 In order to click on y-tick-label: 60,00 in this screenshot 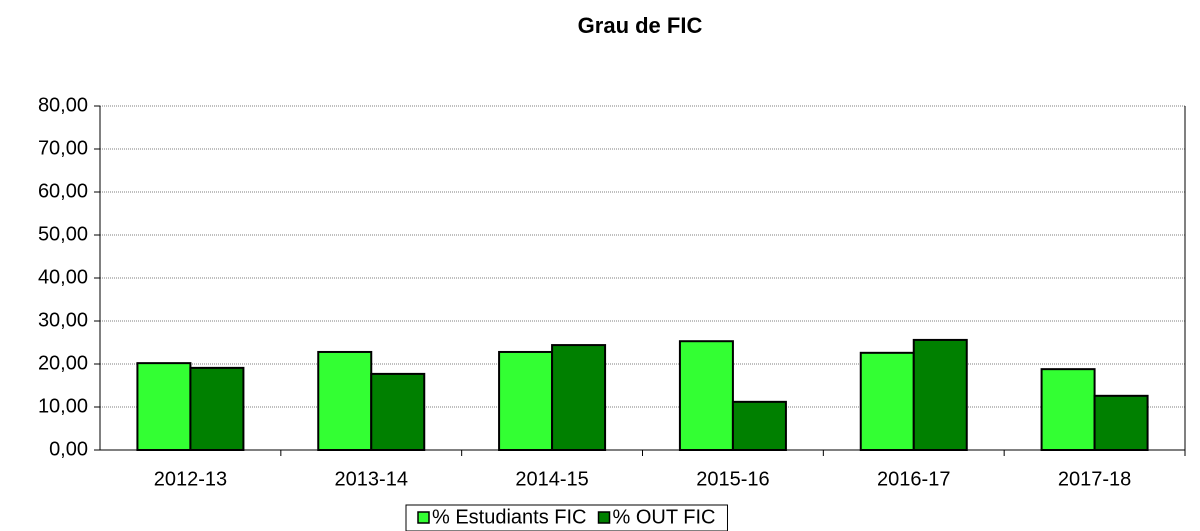, I will do `click(63, 191)`.